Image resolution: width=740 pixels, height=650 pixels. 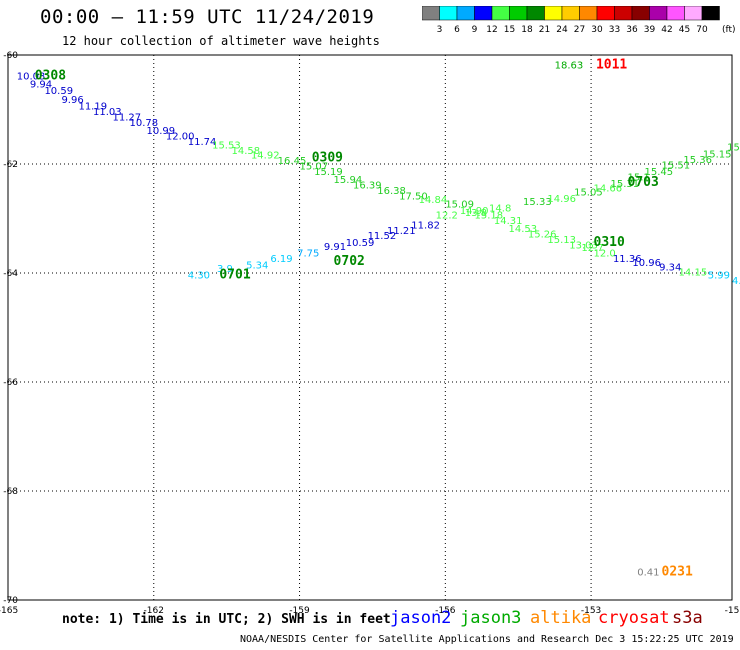 I want to click on wave-height-value: 15.26, so click(x=542, y=235).